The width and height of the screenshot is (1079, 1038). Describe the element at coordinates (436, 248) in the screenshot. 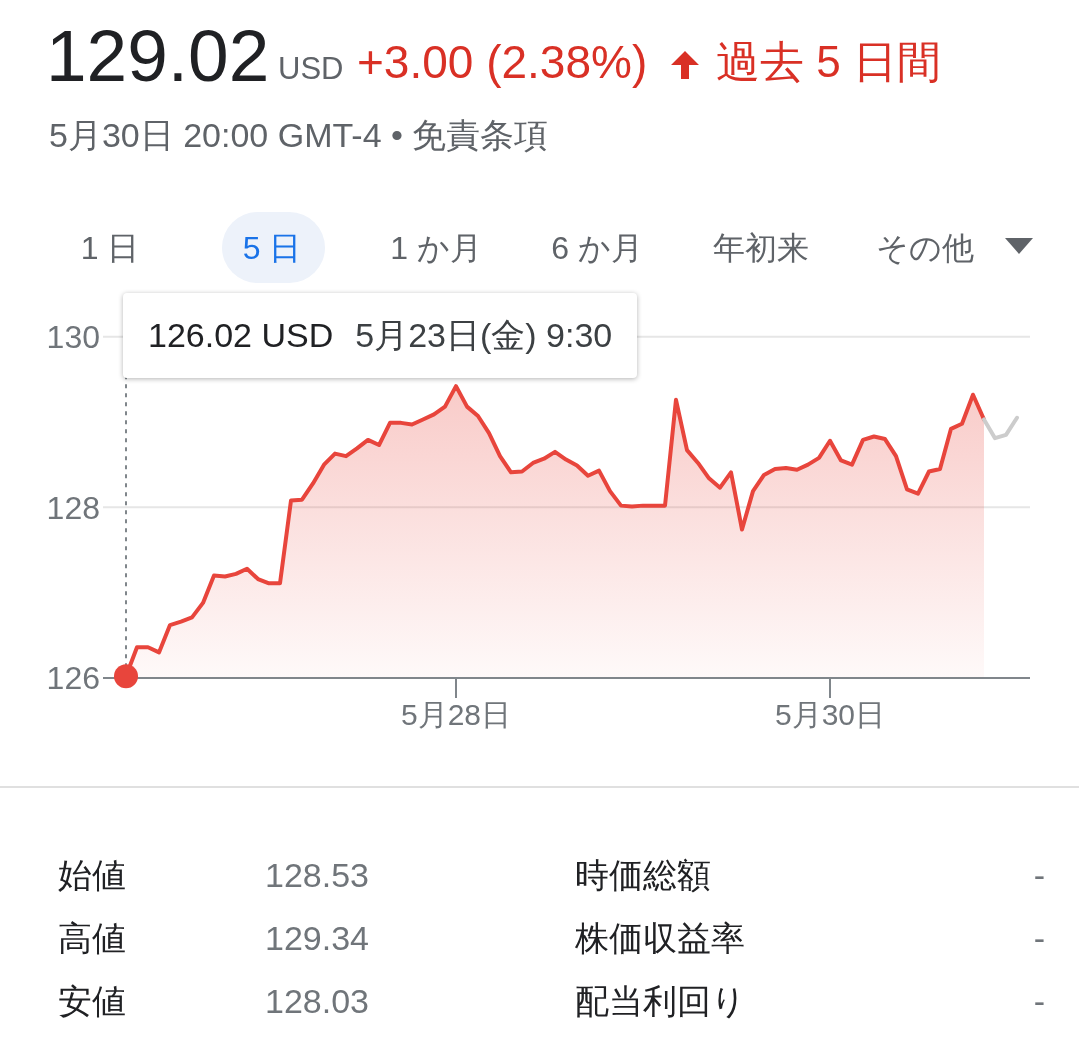

I see `text: 1 か月` at that location.